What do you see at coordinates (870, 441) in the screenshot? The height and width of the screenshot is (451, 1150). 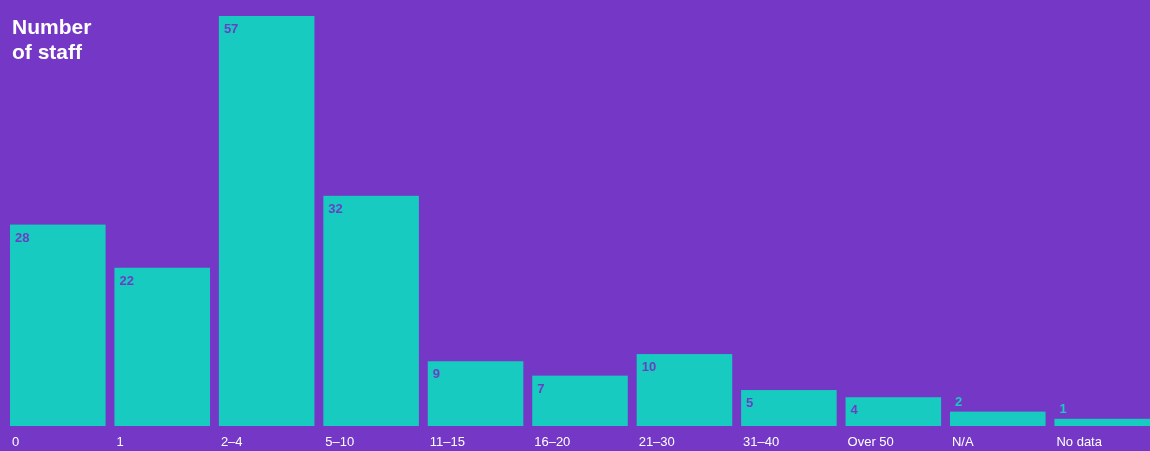 I see `x-tick-label: Over 50` at bounding box center [870, 441].